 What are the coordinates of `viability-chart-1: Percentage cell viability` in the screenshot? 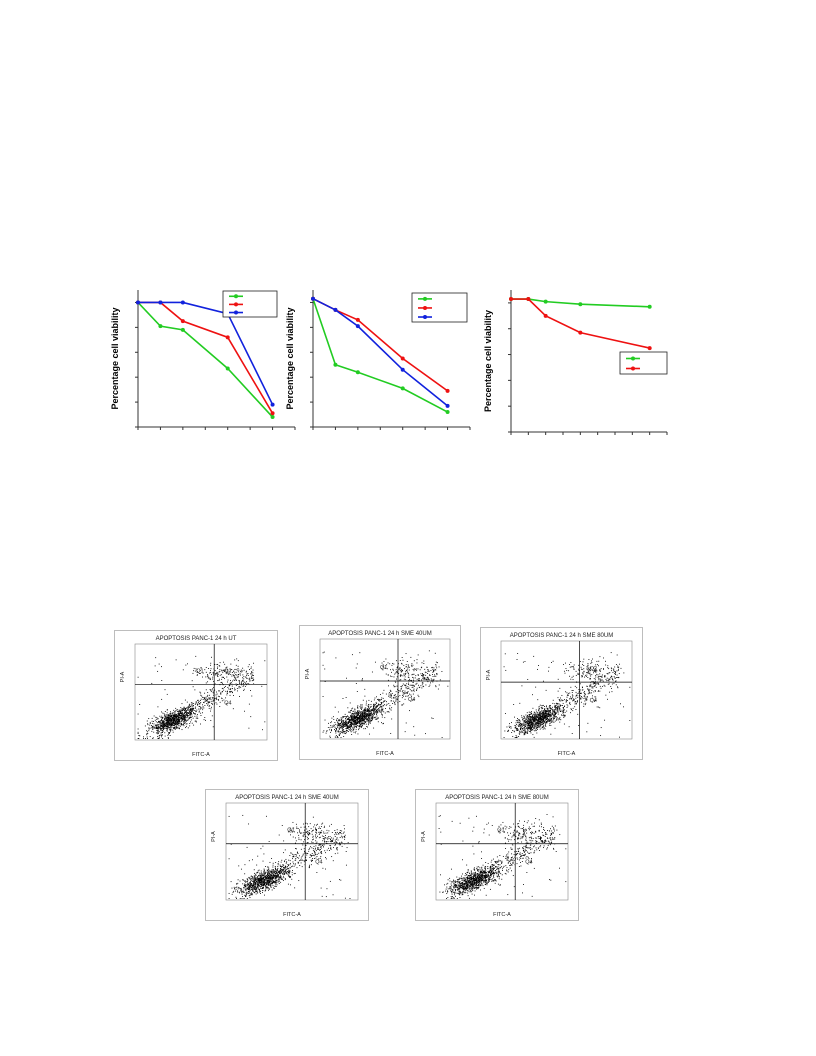 It's located at (203, 360).